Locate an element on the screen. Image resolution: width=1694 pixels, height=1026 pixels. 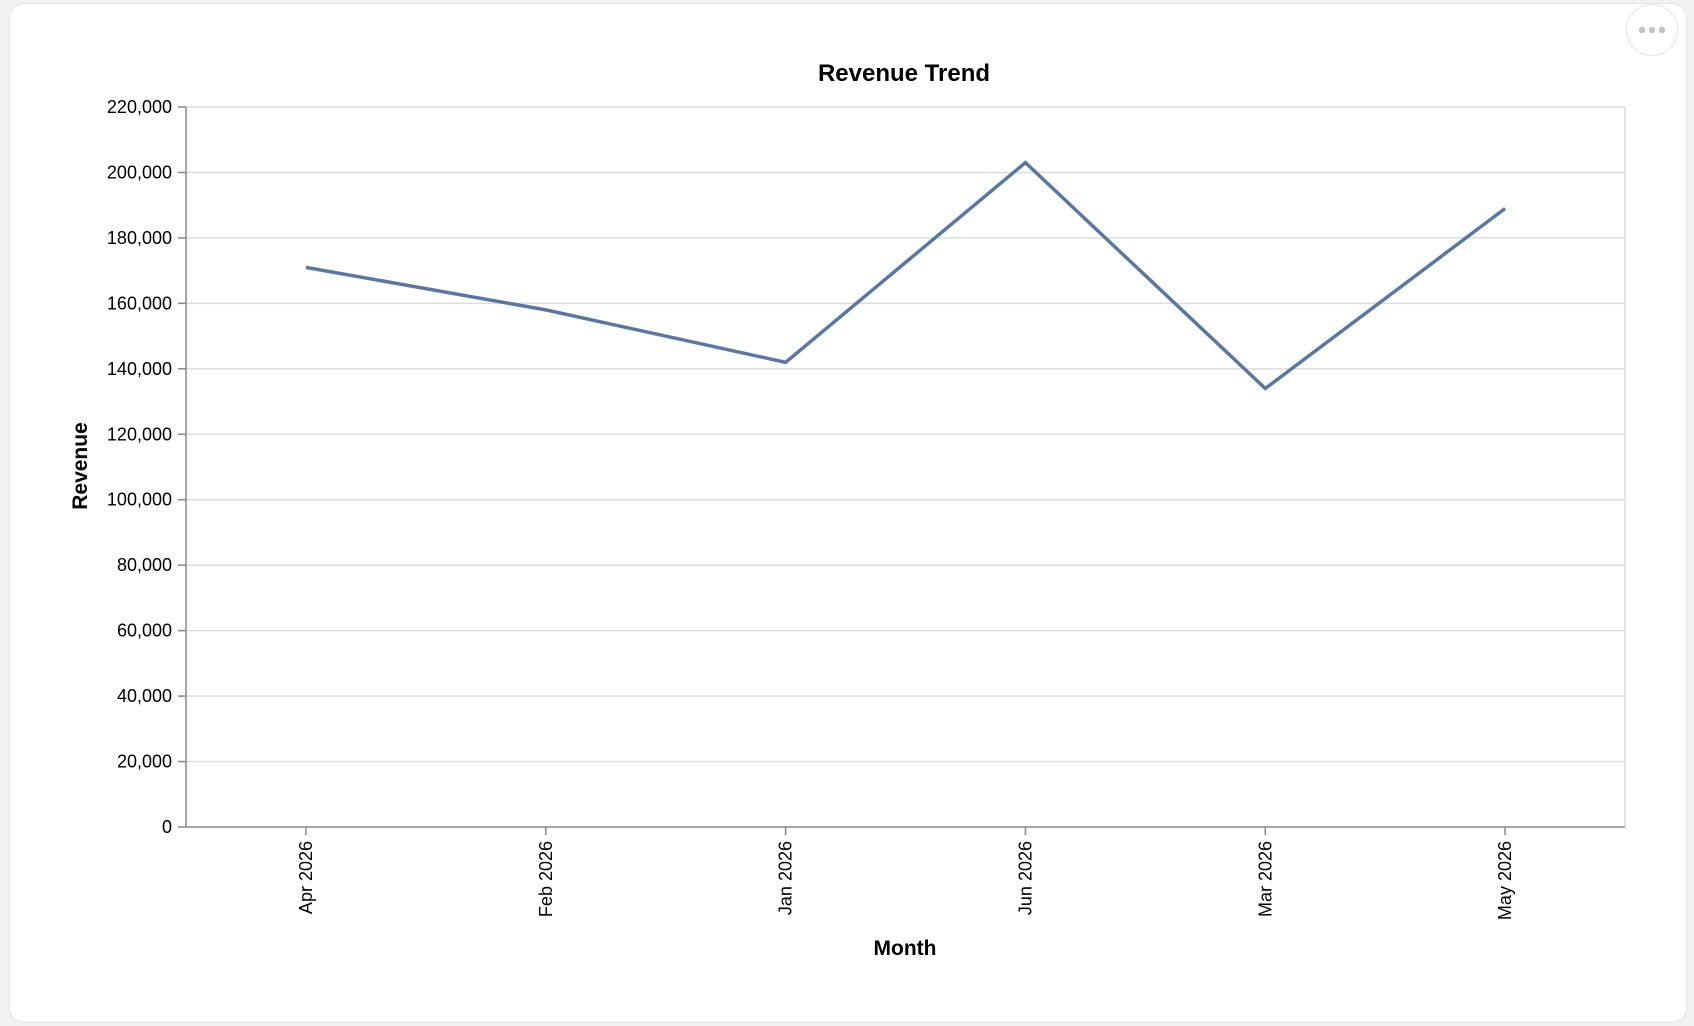
more-horizontal-icon is located at coordinates (1652, 30).